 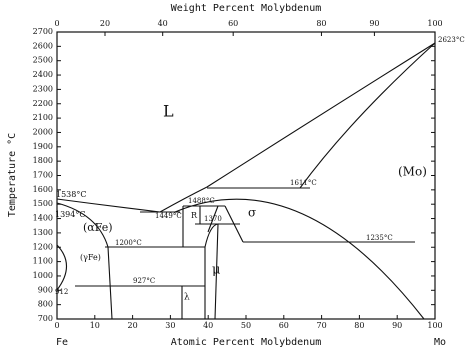 I want to click on x-tick-label: 10, so click(x=95, y=325).